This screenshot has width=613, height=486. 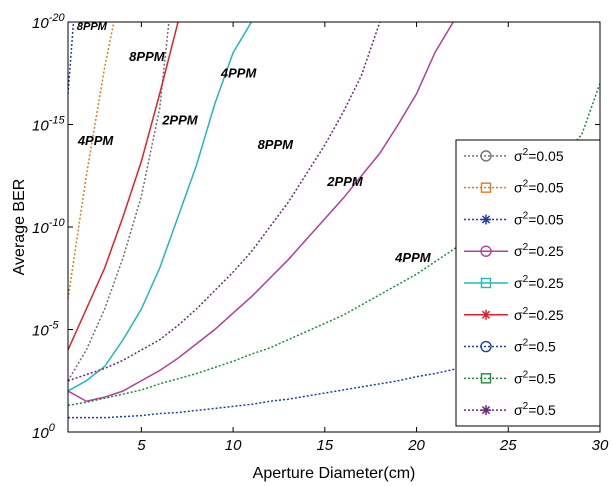 I want to click on x-tick-label: 20, so click(x=416, y=445).